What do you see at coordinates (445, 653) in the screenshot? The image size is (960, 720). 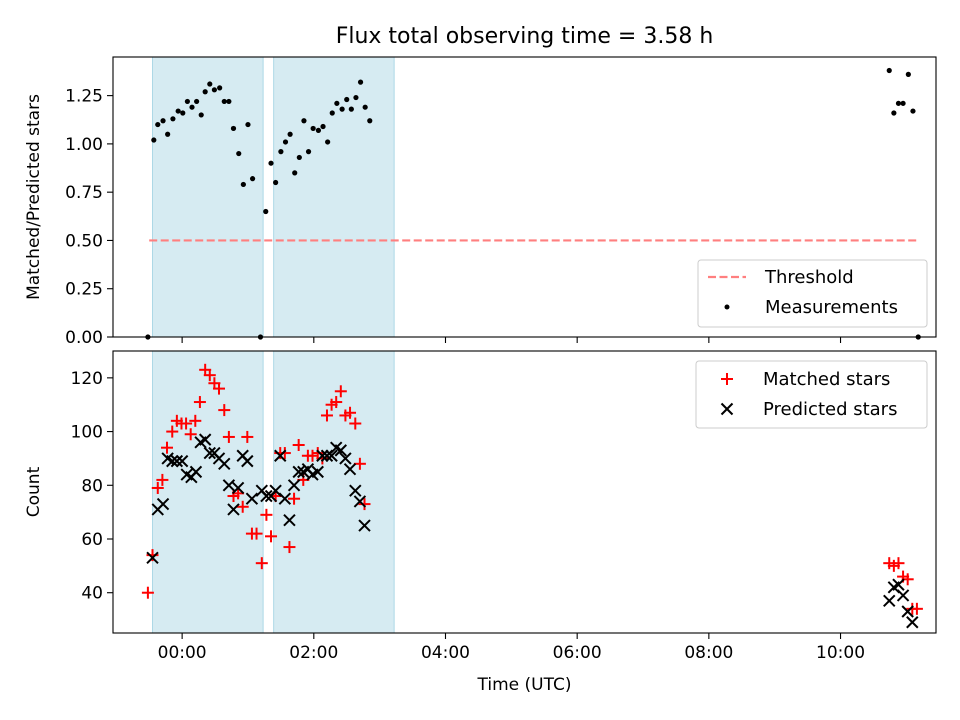 I see `x-tick-label: 04:00` at bounding box center [445, 653].